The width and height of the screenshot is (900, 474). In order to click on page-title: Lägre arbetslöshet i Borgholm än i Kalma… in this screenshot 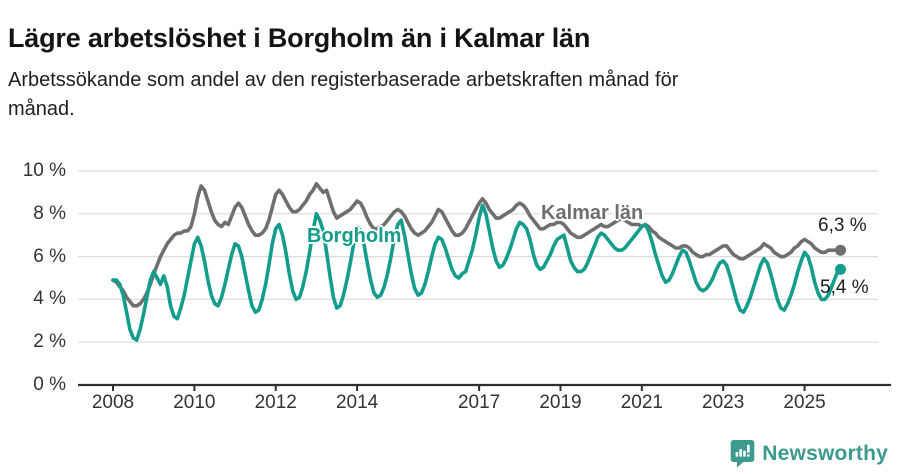, I will do `click(299, 38)`.